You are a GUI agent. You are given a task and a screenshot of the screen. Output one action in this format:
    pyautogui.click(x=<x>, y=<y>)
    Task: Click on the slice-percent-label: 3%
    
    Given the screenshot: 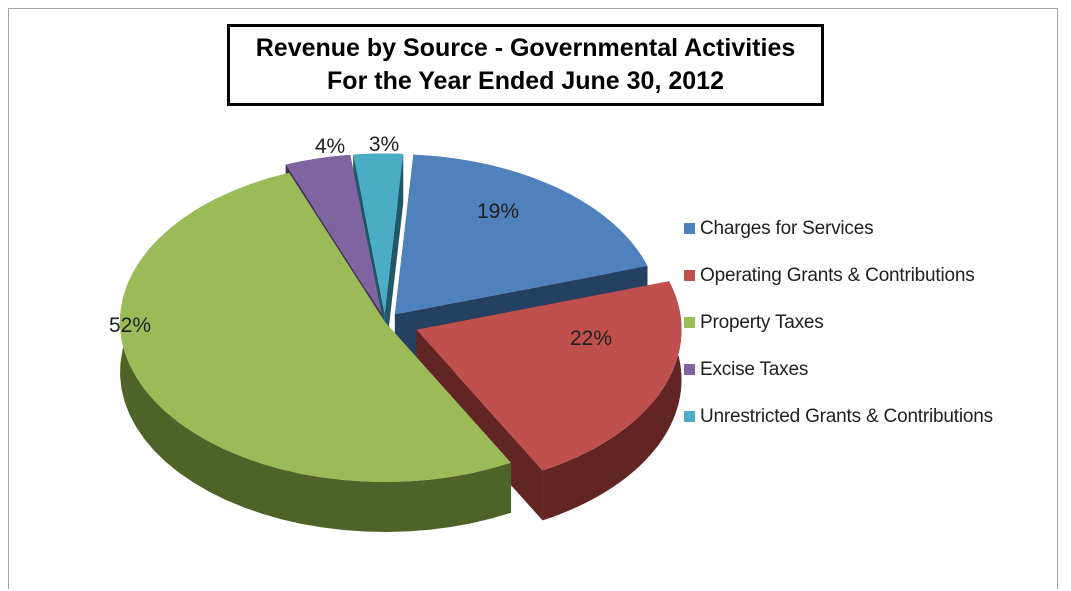 What is the action you would take?
    pyautogui.click(x=384, y=144)
    